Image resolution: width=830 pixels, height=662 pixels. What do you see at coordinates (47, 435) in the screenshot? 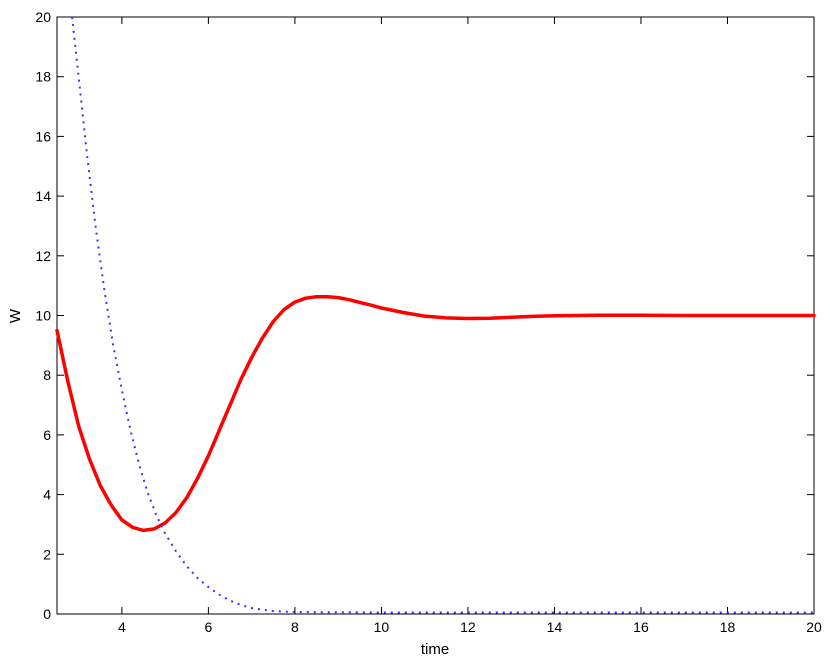
I see `y-tick-label: 6` at bounding box center [47, 435].